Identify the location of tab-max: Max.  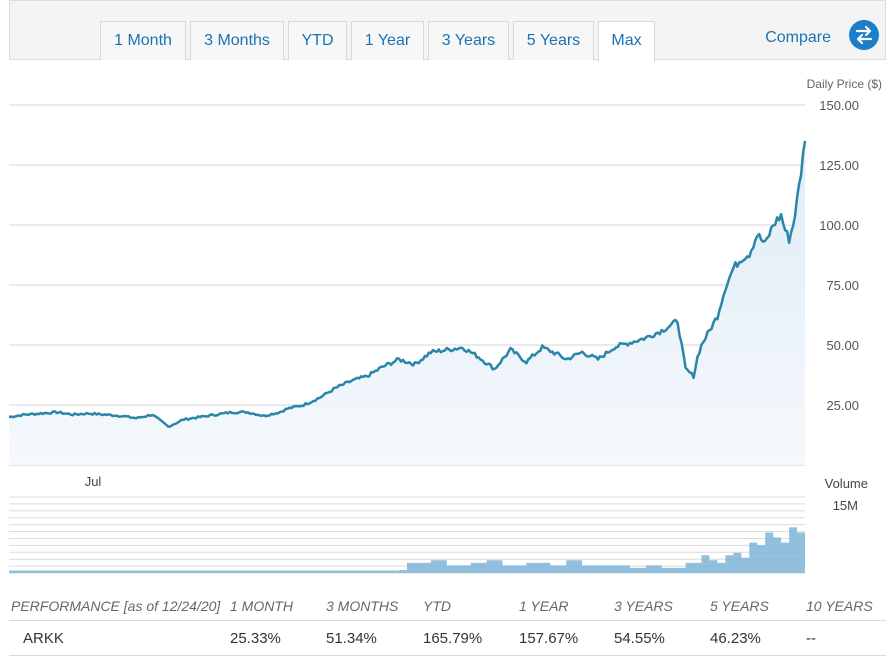
(626, 41).